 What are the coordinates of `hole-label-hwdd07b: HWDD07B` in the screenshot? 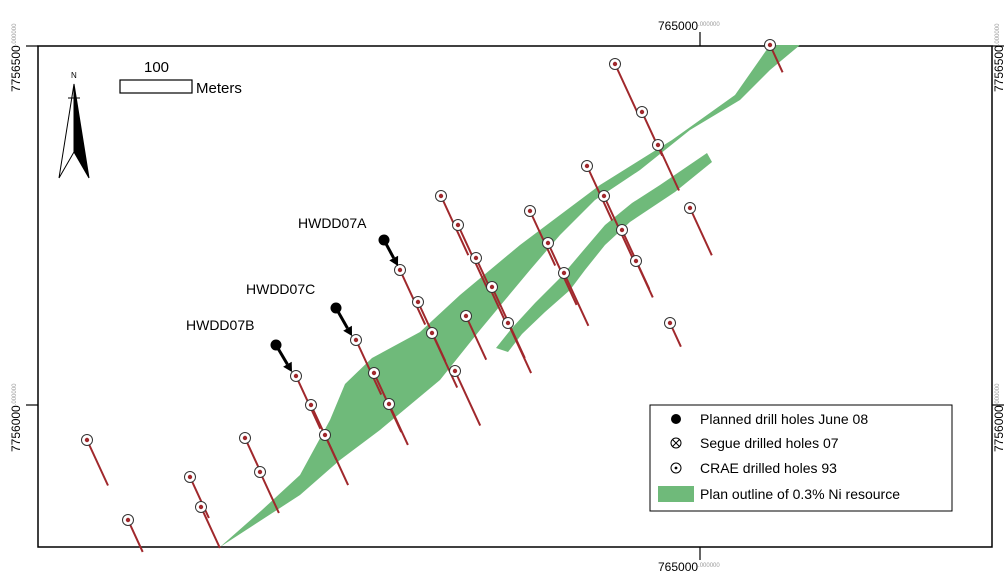 It's located at (220, 325).